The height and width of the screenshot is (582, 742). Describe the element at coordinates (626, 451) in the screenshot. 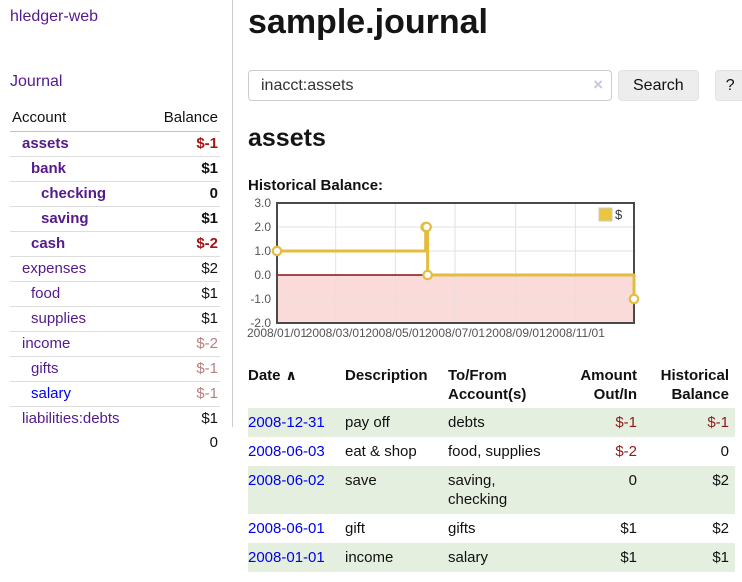

I see `register-amount-cell: $-2` at that location.